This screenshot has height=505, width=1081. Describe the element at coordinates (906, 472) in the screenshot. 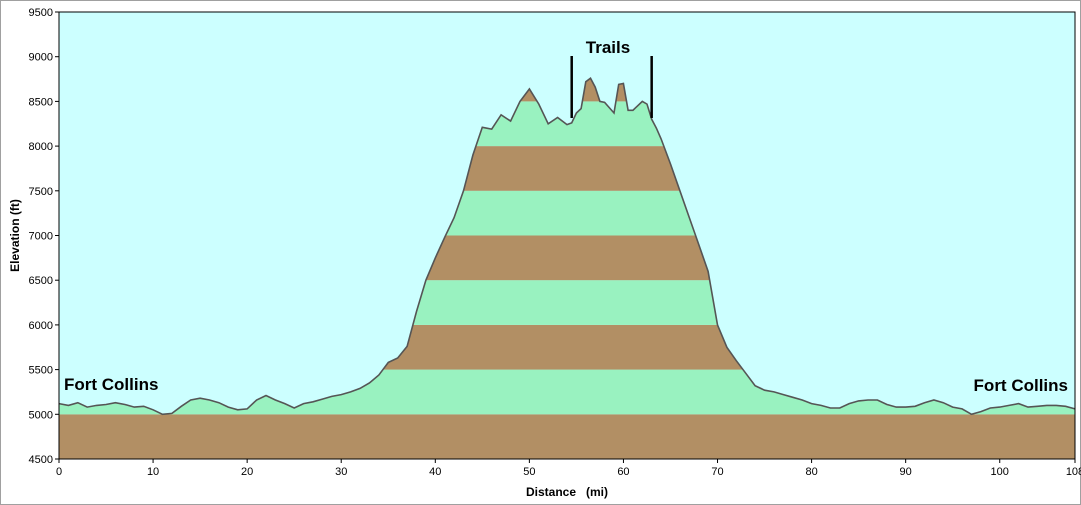

I see `x-tick-label: 90` at that location.